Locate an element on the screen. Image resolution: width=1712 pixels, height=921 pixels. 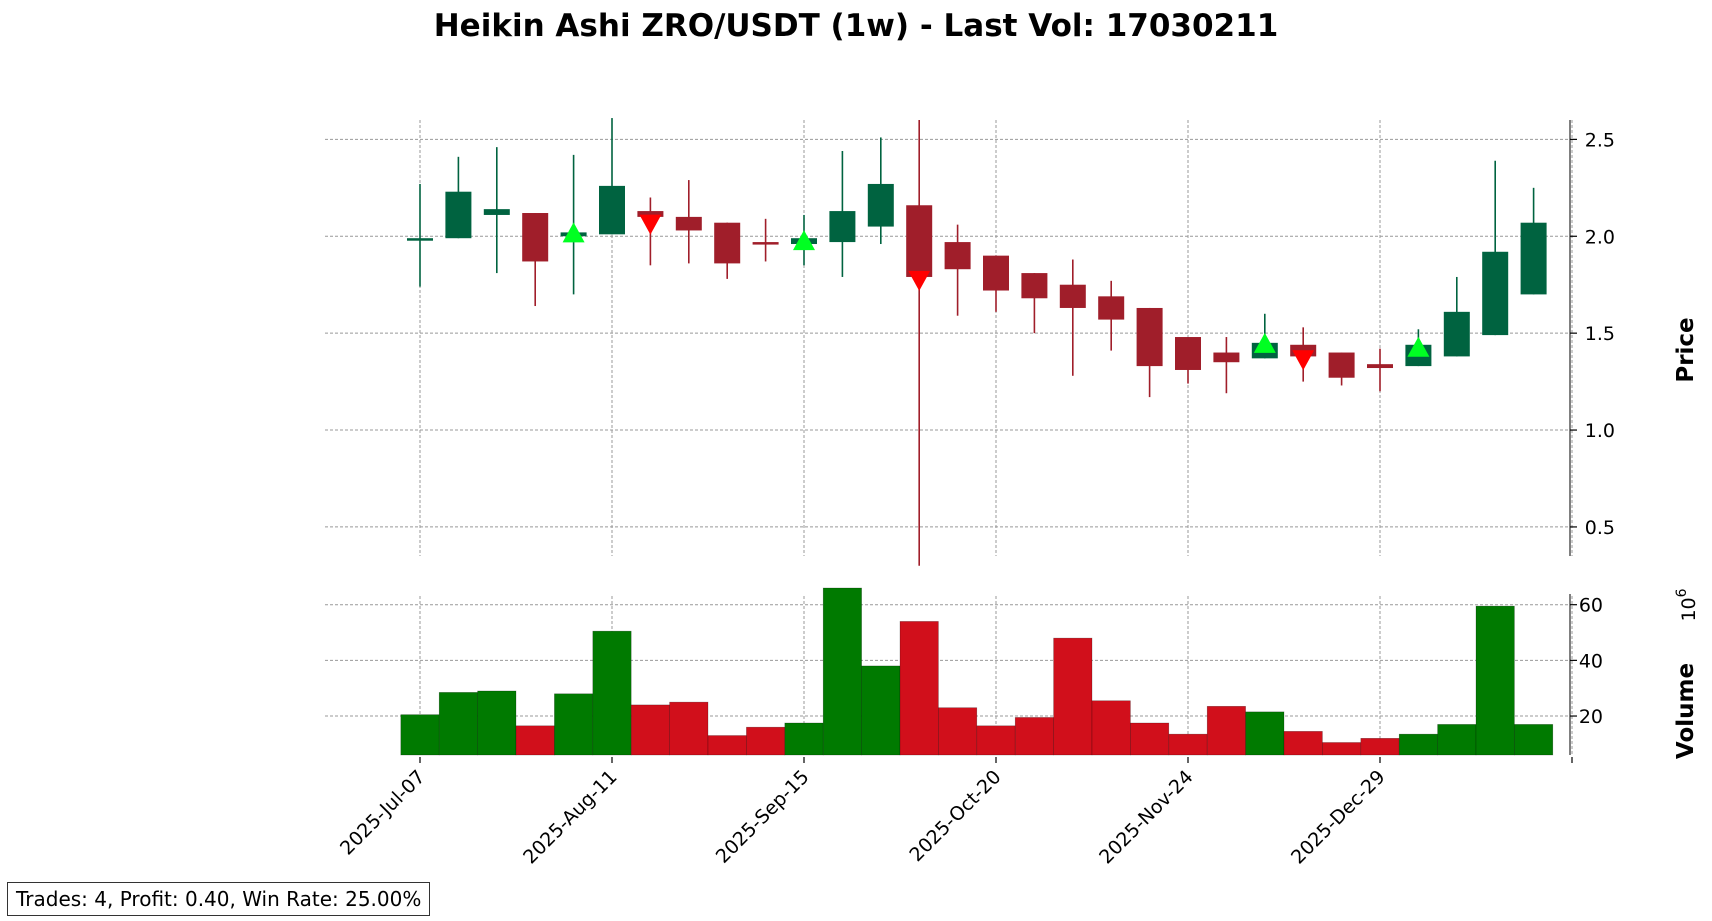
price-tick-label: 0.5 is located at coordinates (1600, 528).